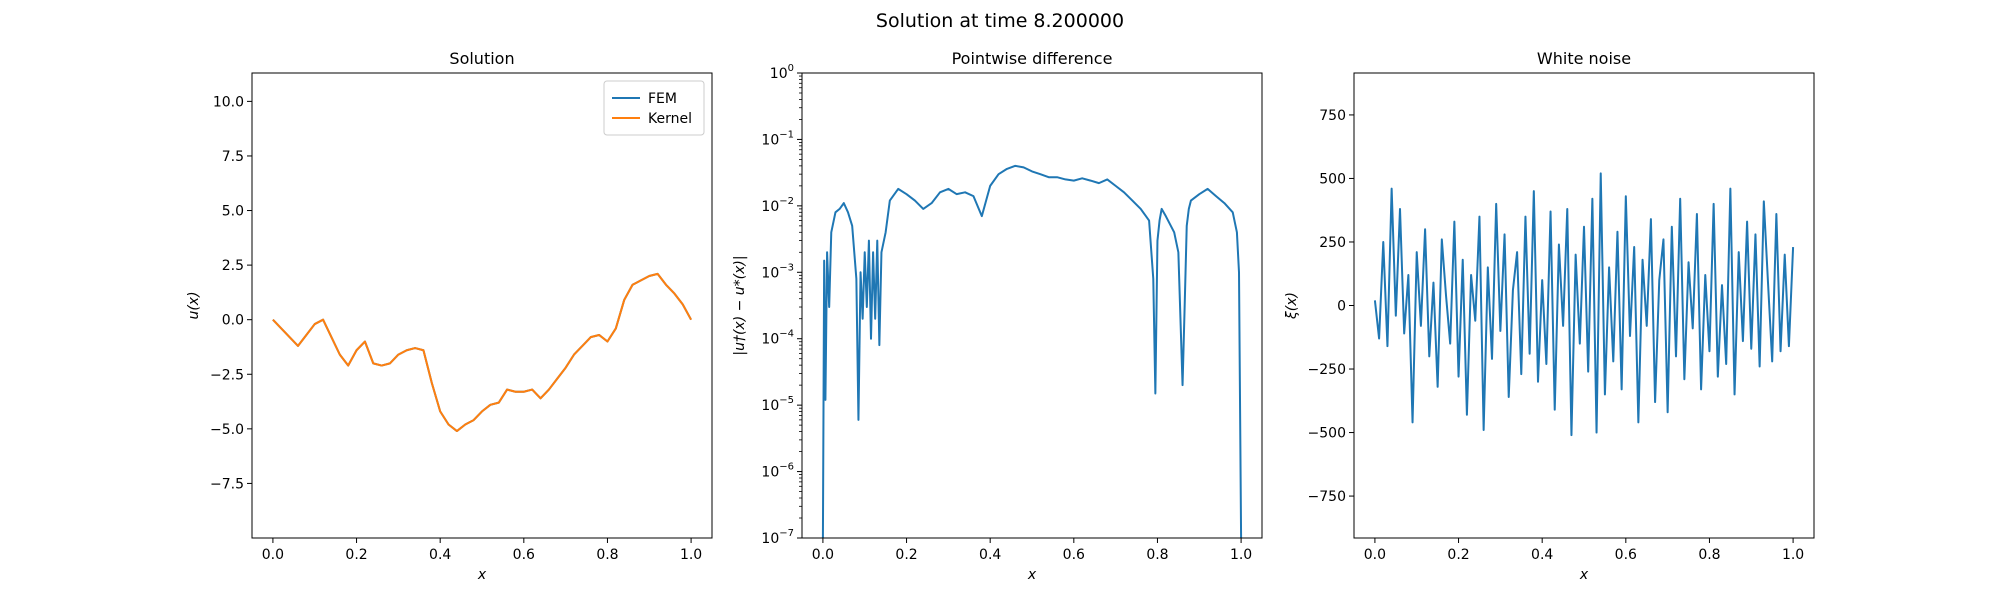  Describe the element at coordinates (777, 471) in the screenshot. I see `y-tick-label: 10⁻⁶` at that location.